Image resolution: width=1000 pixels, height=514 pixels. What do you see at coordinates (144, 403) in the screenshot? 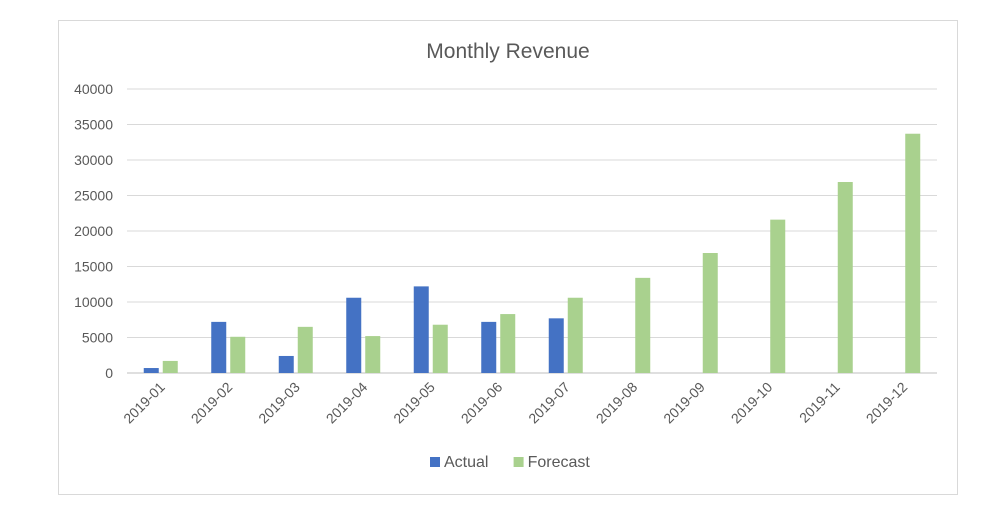
I see `x-tick-label: 2019-01` at bounding box center [144, 403].